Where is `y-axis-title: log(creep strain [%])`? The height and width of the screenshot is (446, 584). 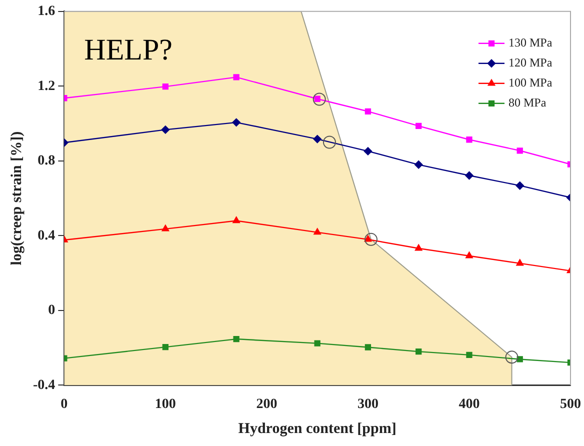
y-axis-title: log(creep strain [%]) is located at coordinates (16, 198).